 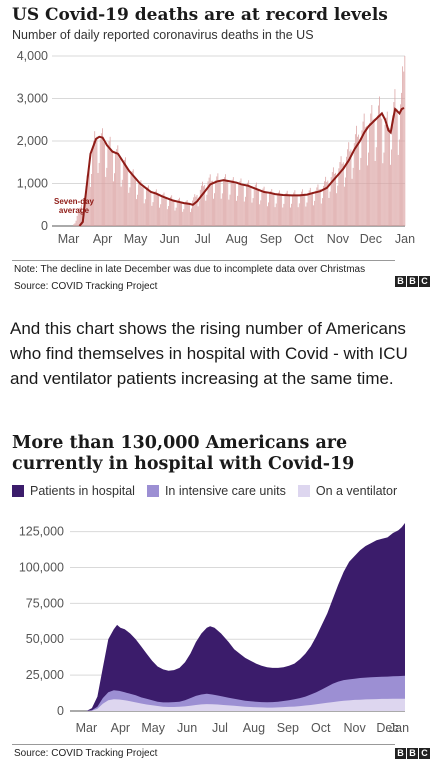 I want to click on legend-swatch-hospital, so click(x=18, y=491).